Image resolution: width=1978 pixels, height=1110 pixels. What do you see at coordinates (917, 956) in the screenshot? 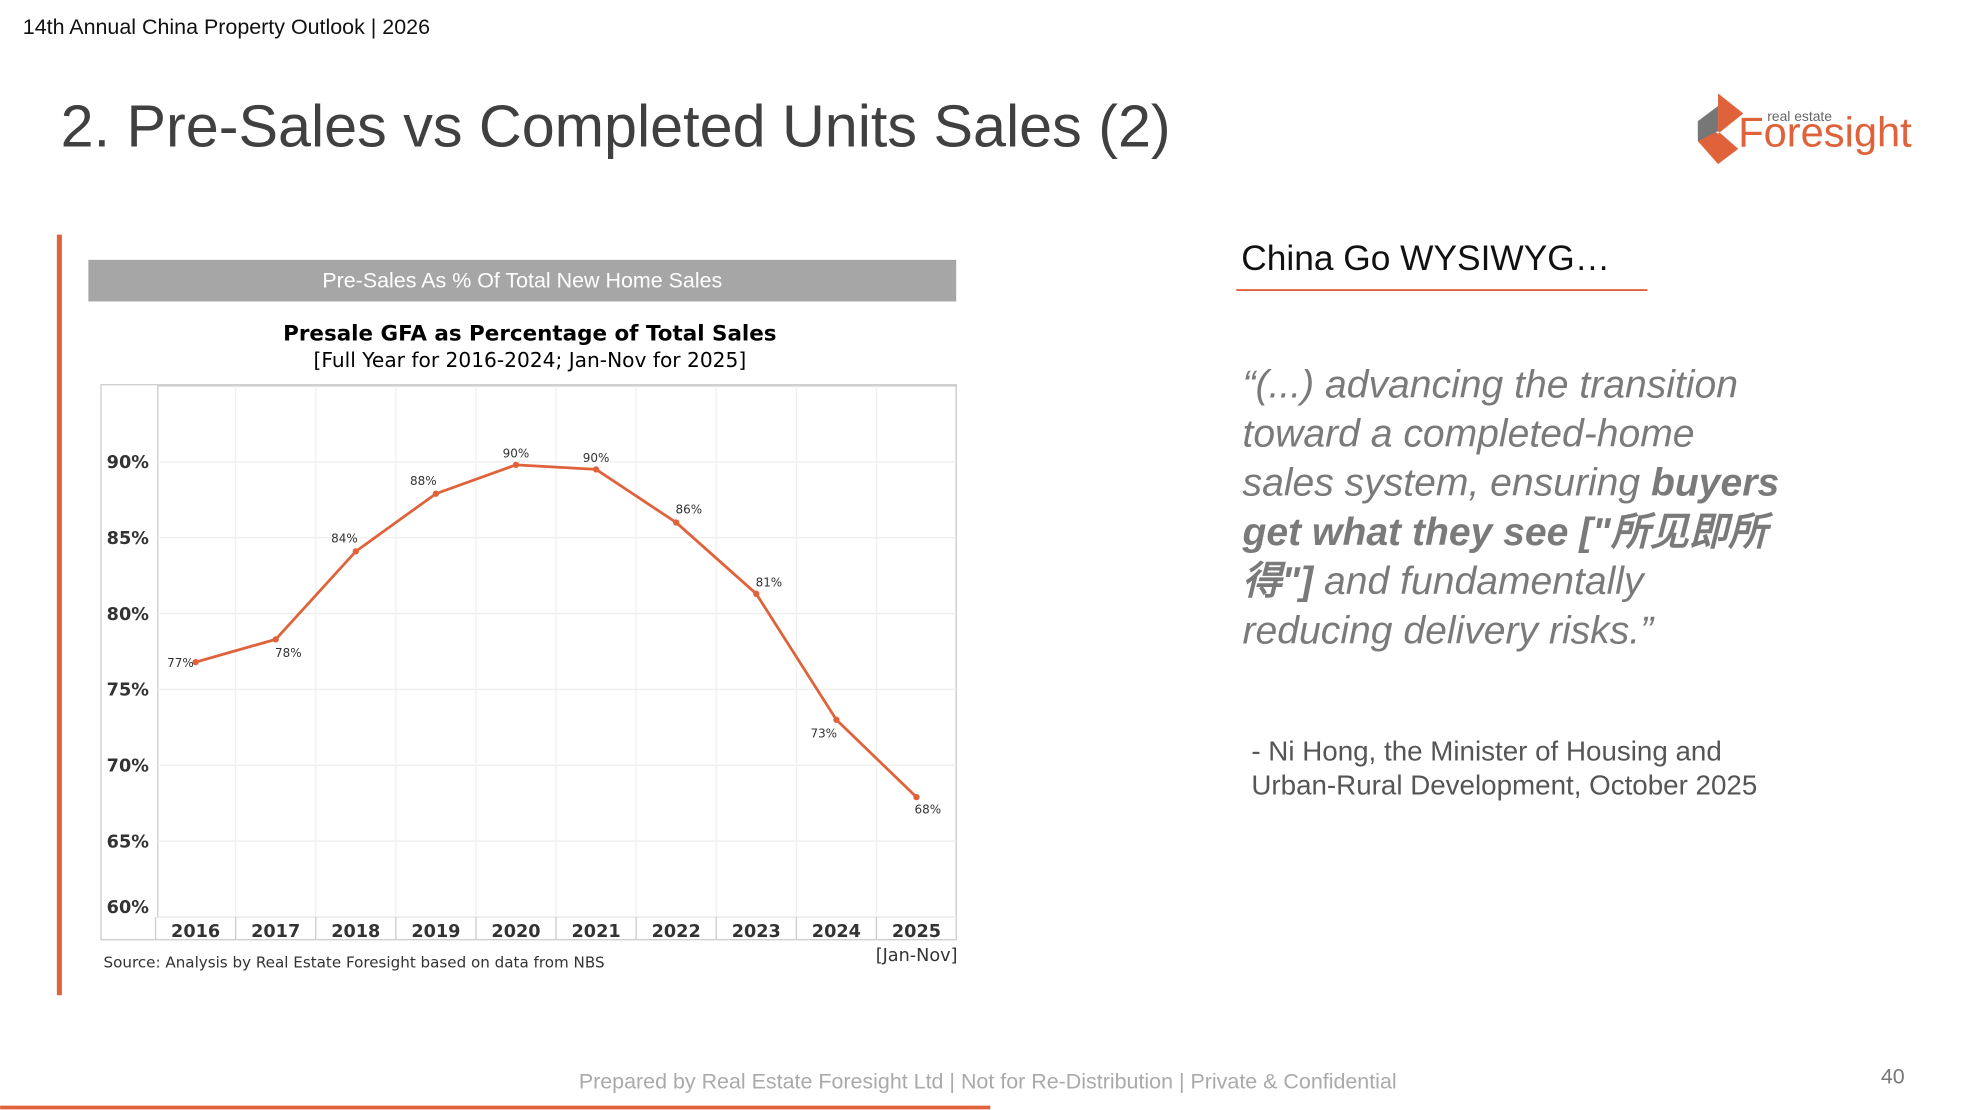
I see `x-note: [Jan-Nov]` at bounding box center [917, 956].